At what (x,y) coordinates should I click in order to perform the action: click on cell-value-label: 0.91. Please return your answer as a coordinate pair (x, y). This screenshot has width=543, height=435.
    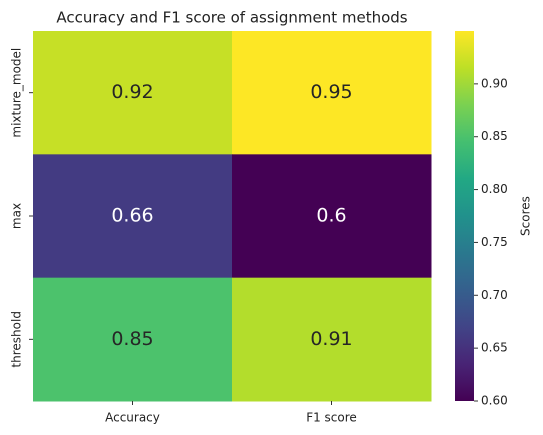
    Looking at the image, I should click on (331, 339).